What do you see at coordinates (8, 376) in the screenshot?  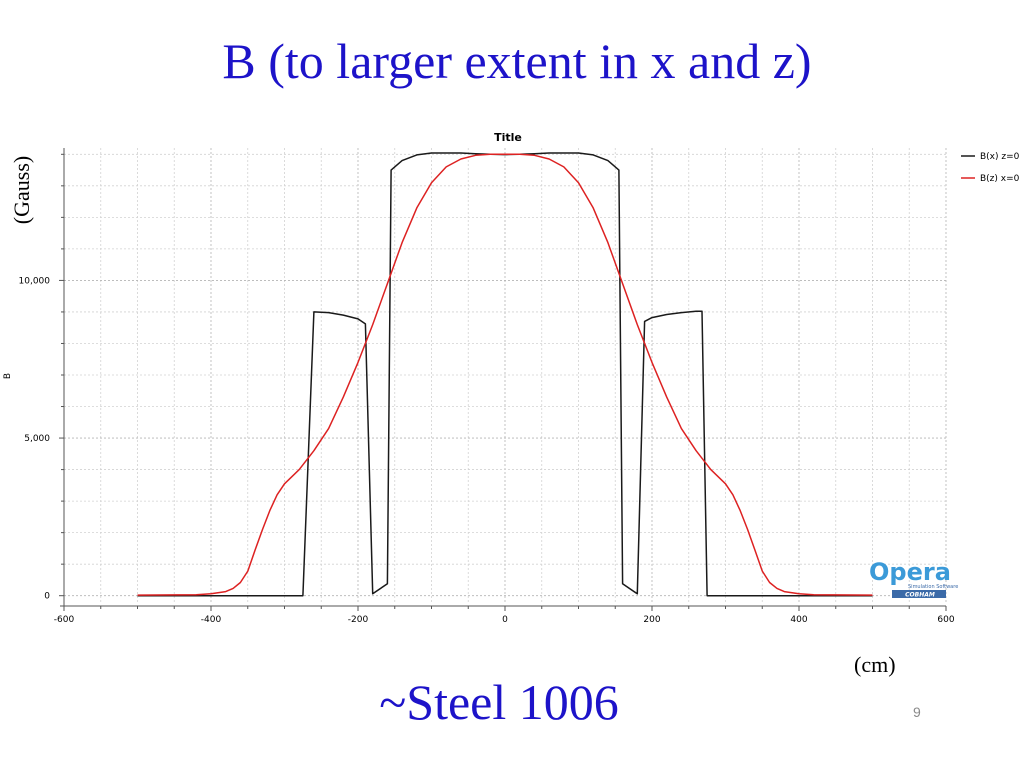 I see `y-axis-label: B` at bounding box center [8, 376].